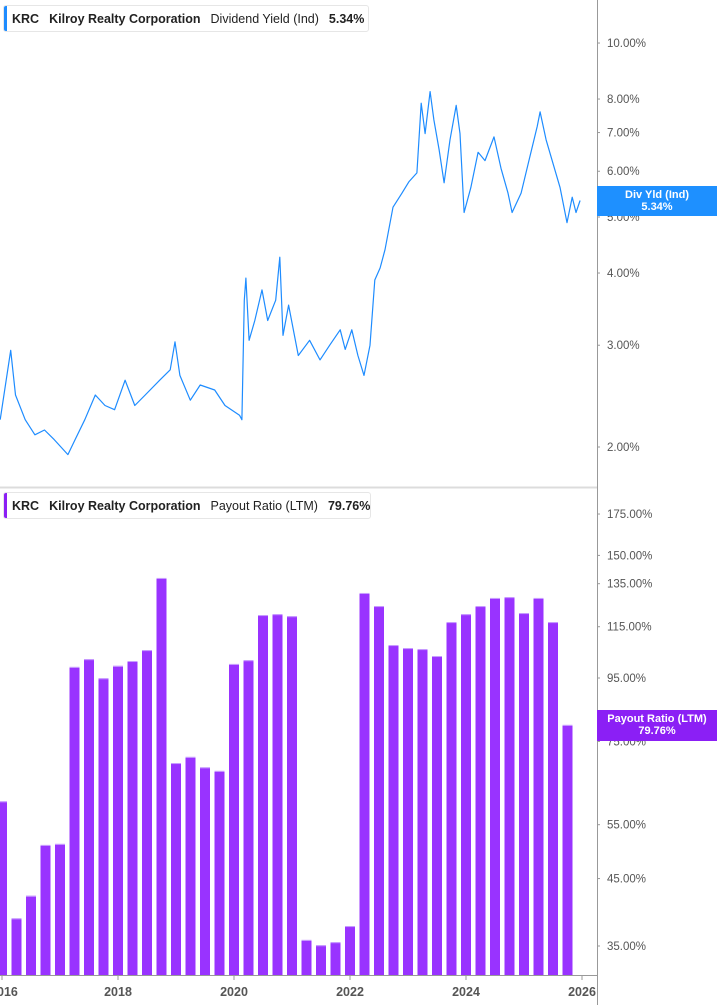  I want to click on y-tick-label: 35.00%, so click(626, 947).